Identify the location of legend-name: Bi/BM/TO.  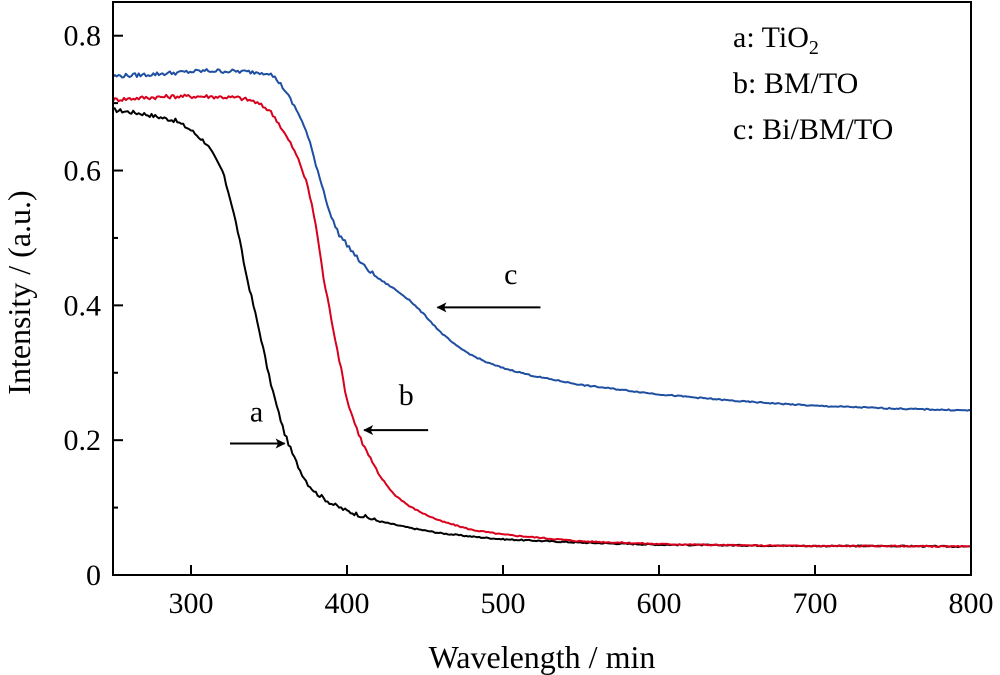
(827, 129).